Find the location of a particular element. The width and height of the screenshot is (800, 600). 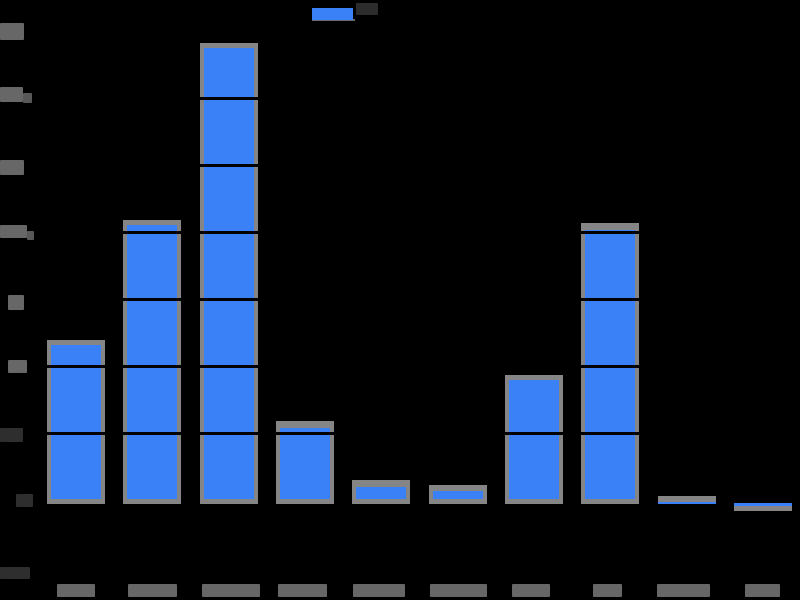

legend-swatch is located at coordinates (332, 14).